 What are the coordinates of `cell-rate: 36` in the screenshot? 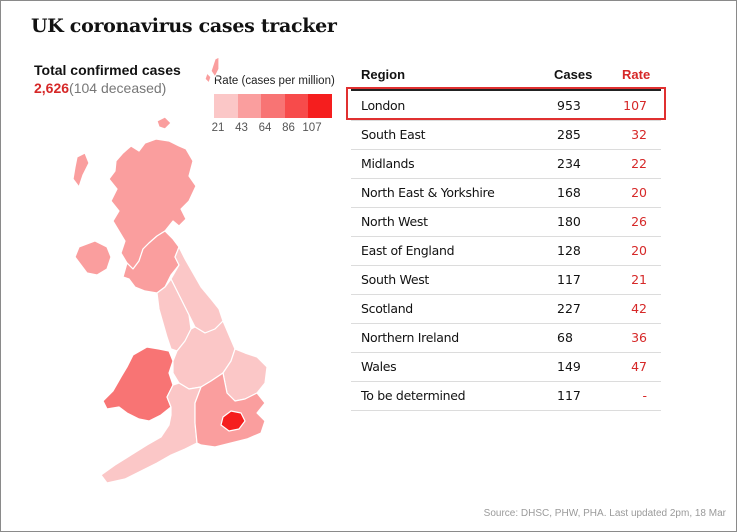 It's located at (639, 337).